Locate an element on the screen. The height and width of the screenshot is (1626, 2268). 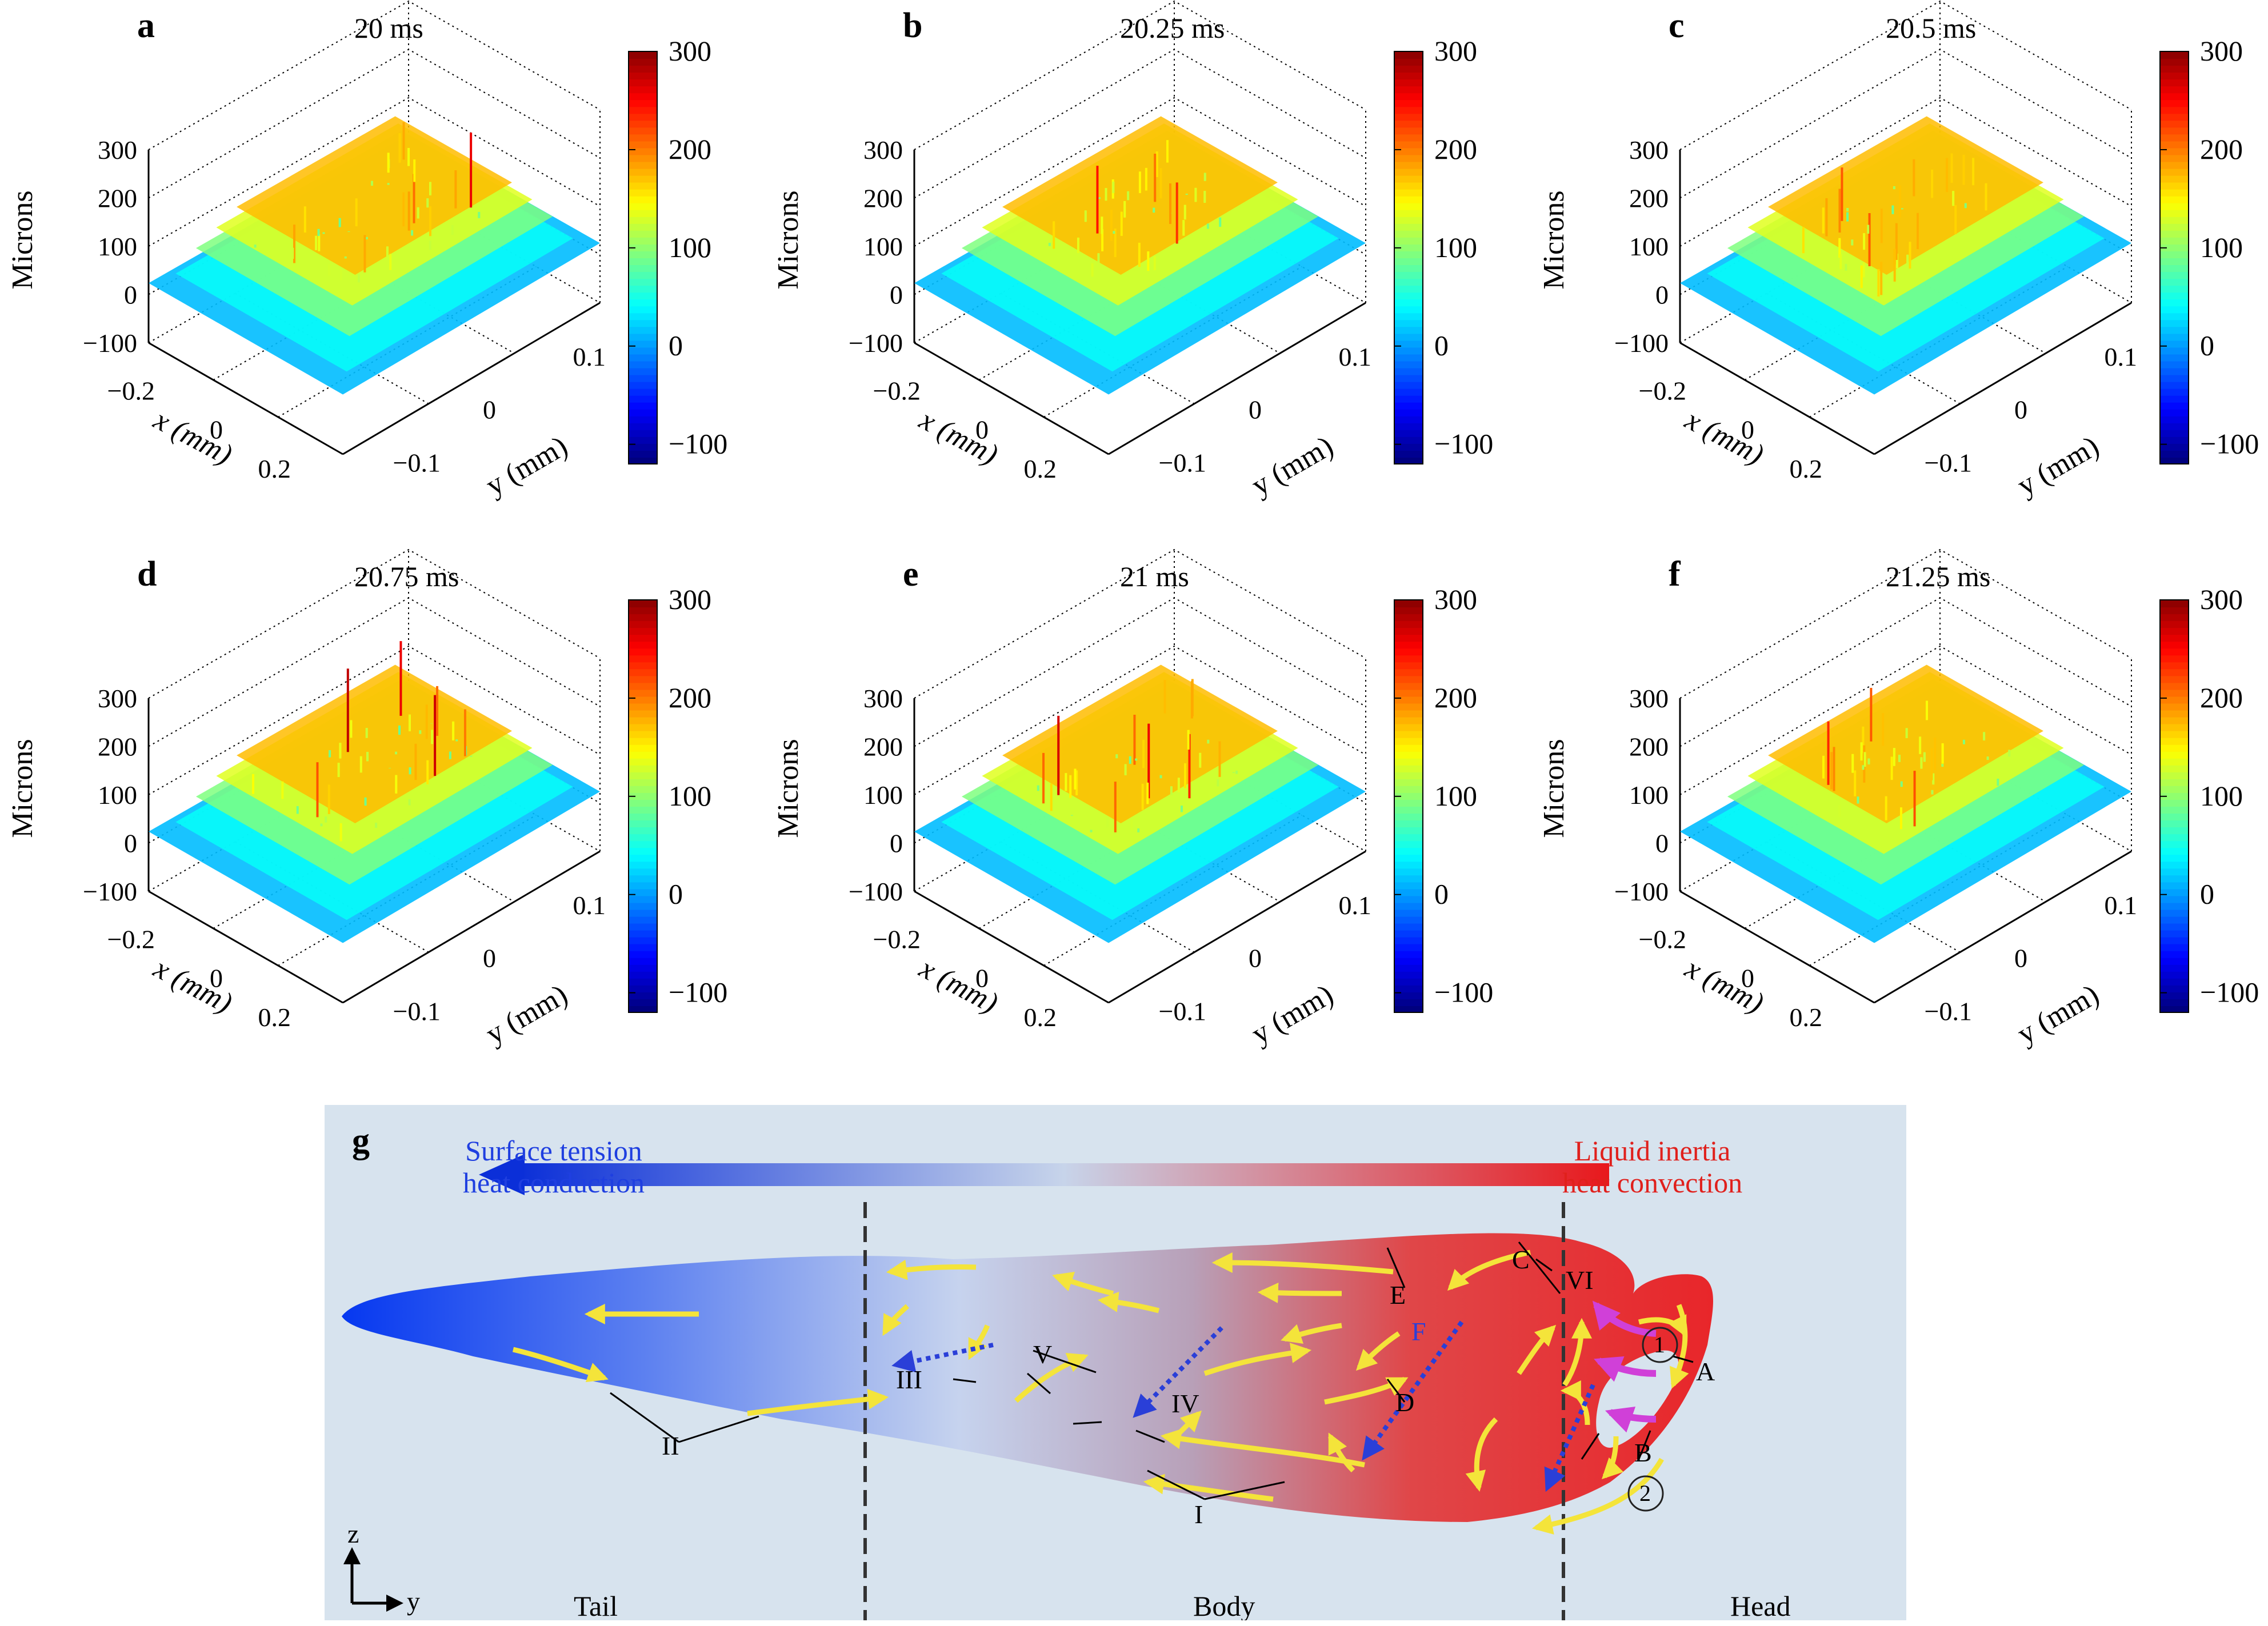
z-tick-label: 300 is located at coordinates (117, 150).